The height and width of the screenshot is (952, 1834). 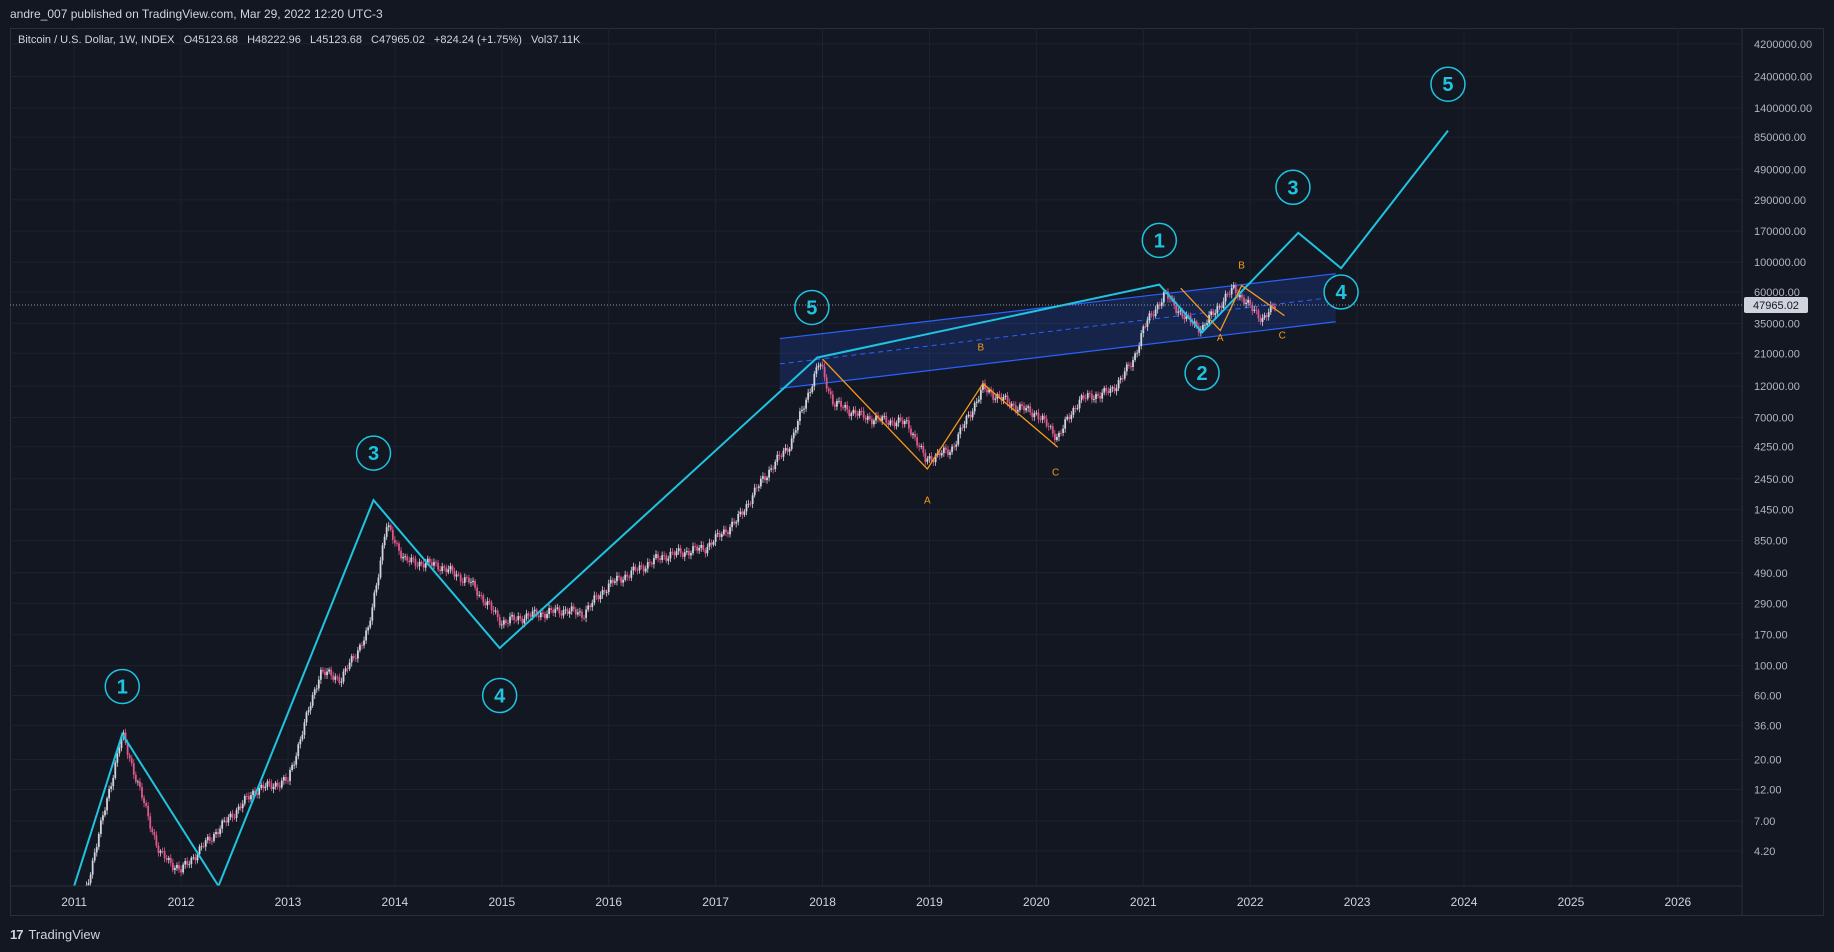 What do you see at coordinates (822, 902) in the screenshot?
I see `x-tick-label: 2018` at bounding box center [822, 902].